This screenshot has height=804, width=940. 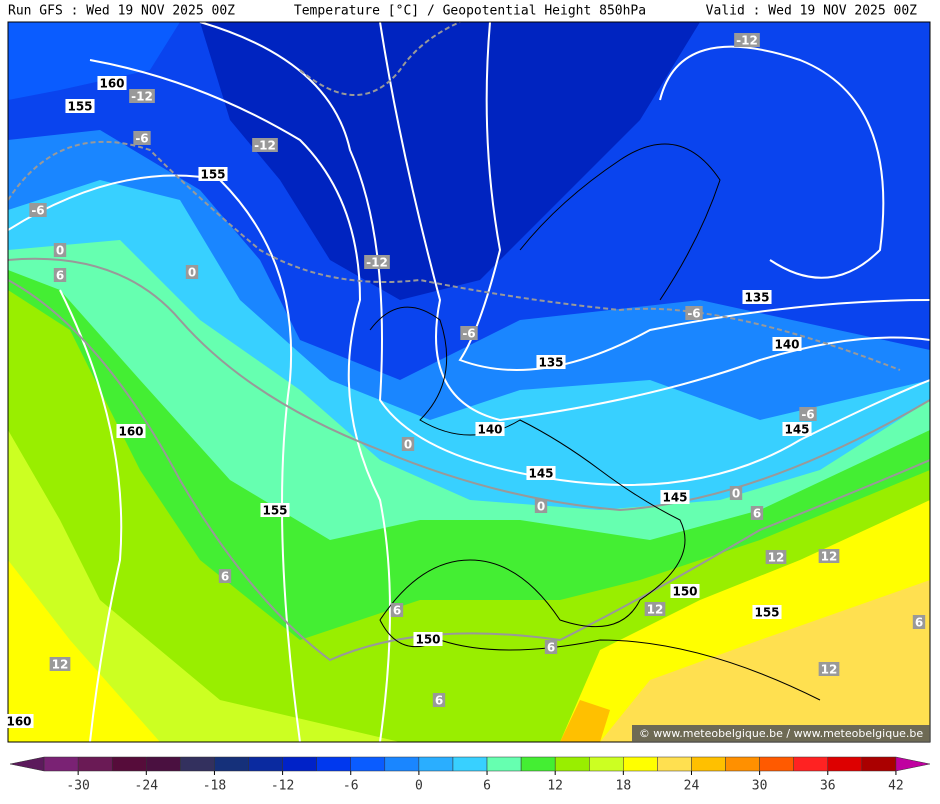 I want to click on colorbar-tick-label: 42, so click(x=896, y=786).